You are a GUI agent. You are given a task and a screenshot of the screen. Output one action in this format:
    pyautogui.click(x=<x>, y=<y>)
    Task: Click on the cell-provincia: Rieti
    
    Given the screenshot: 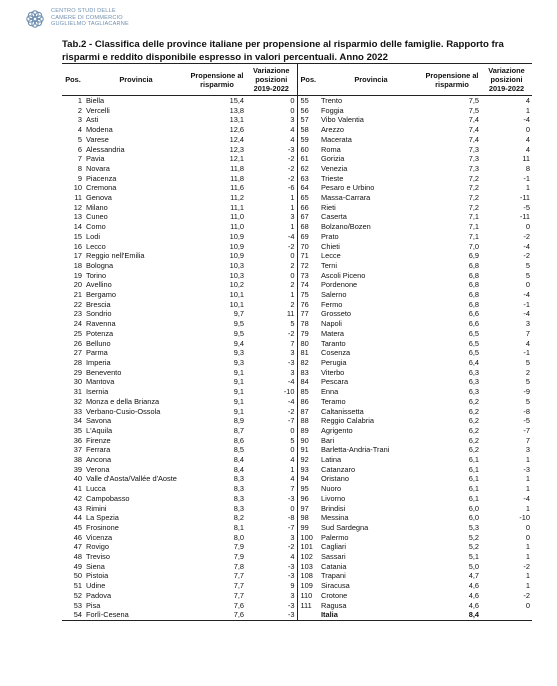 What is the action you would take?
    pyautogui.click(x=328, y=207)
    